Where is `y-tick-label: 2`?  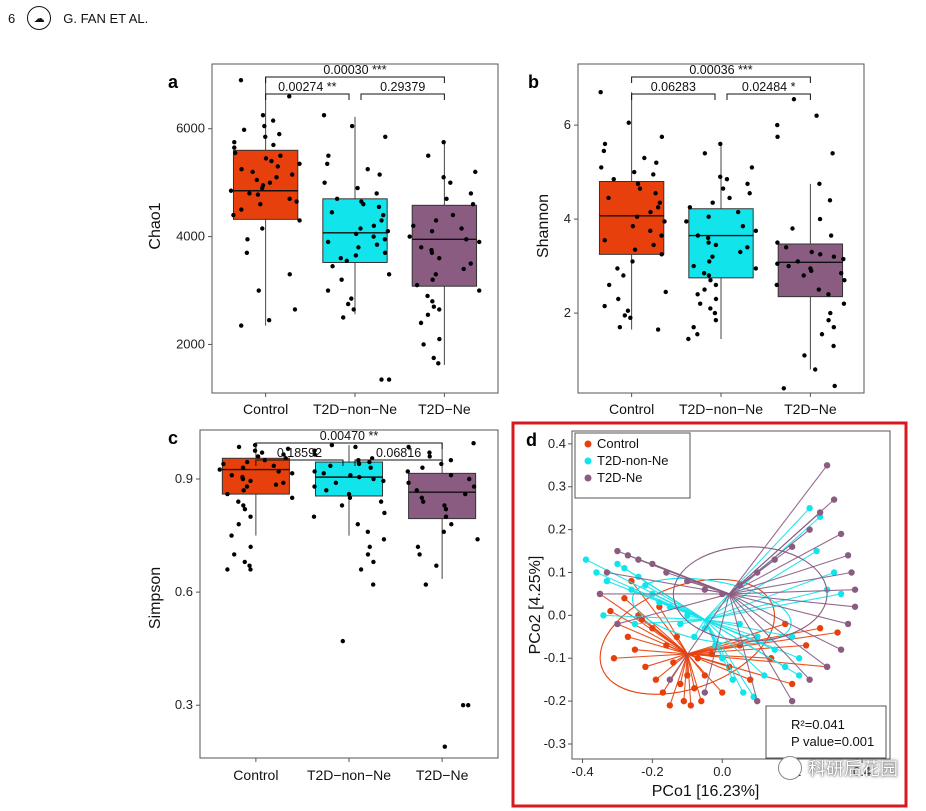 y-tick-label: 2 is located at coordinates (567, 312).